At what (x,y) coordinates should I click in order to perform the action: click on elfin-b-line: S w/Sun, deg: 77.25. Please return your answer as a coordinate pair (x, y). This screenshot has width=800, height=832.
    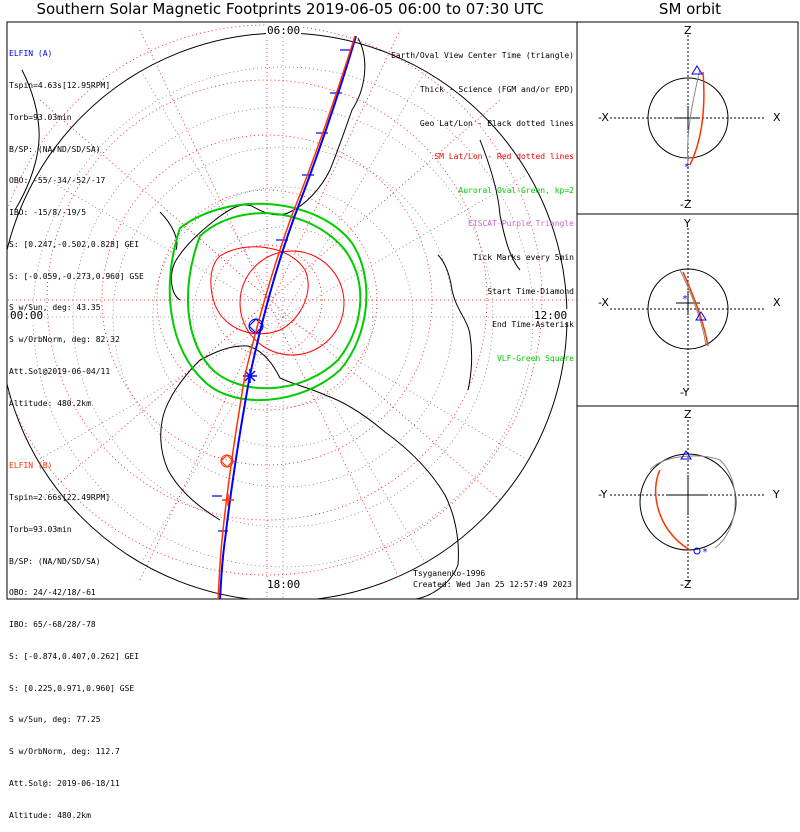
    Looking at the image, I should click on (55, 720).